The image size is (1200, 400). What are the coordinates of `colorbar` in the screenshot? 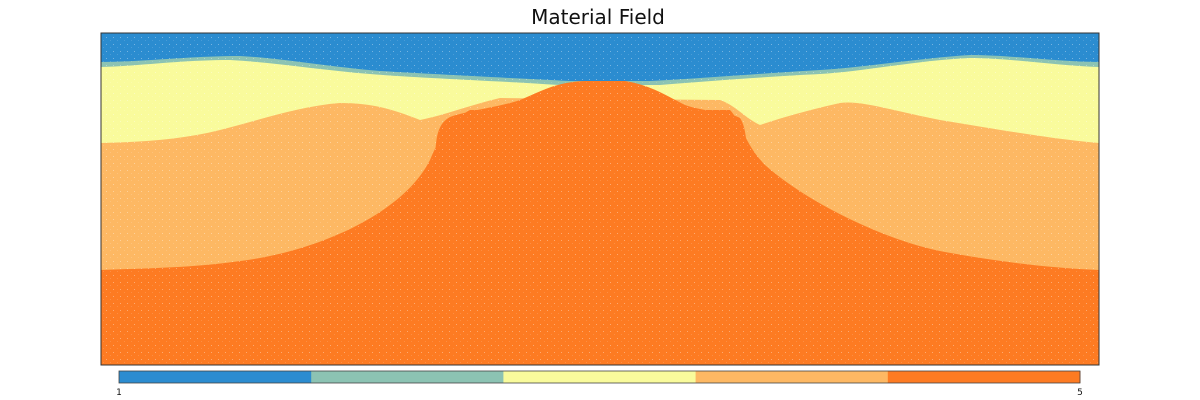 It's located at (600, 377).